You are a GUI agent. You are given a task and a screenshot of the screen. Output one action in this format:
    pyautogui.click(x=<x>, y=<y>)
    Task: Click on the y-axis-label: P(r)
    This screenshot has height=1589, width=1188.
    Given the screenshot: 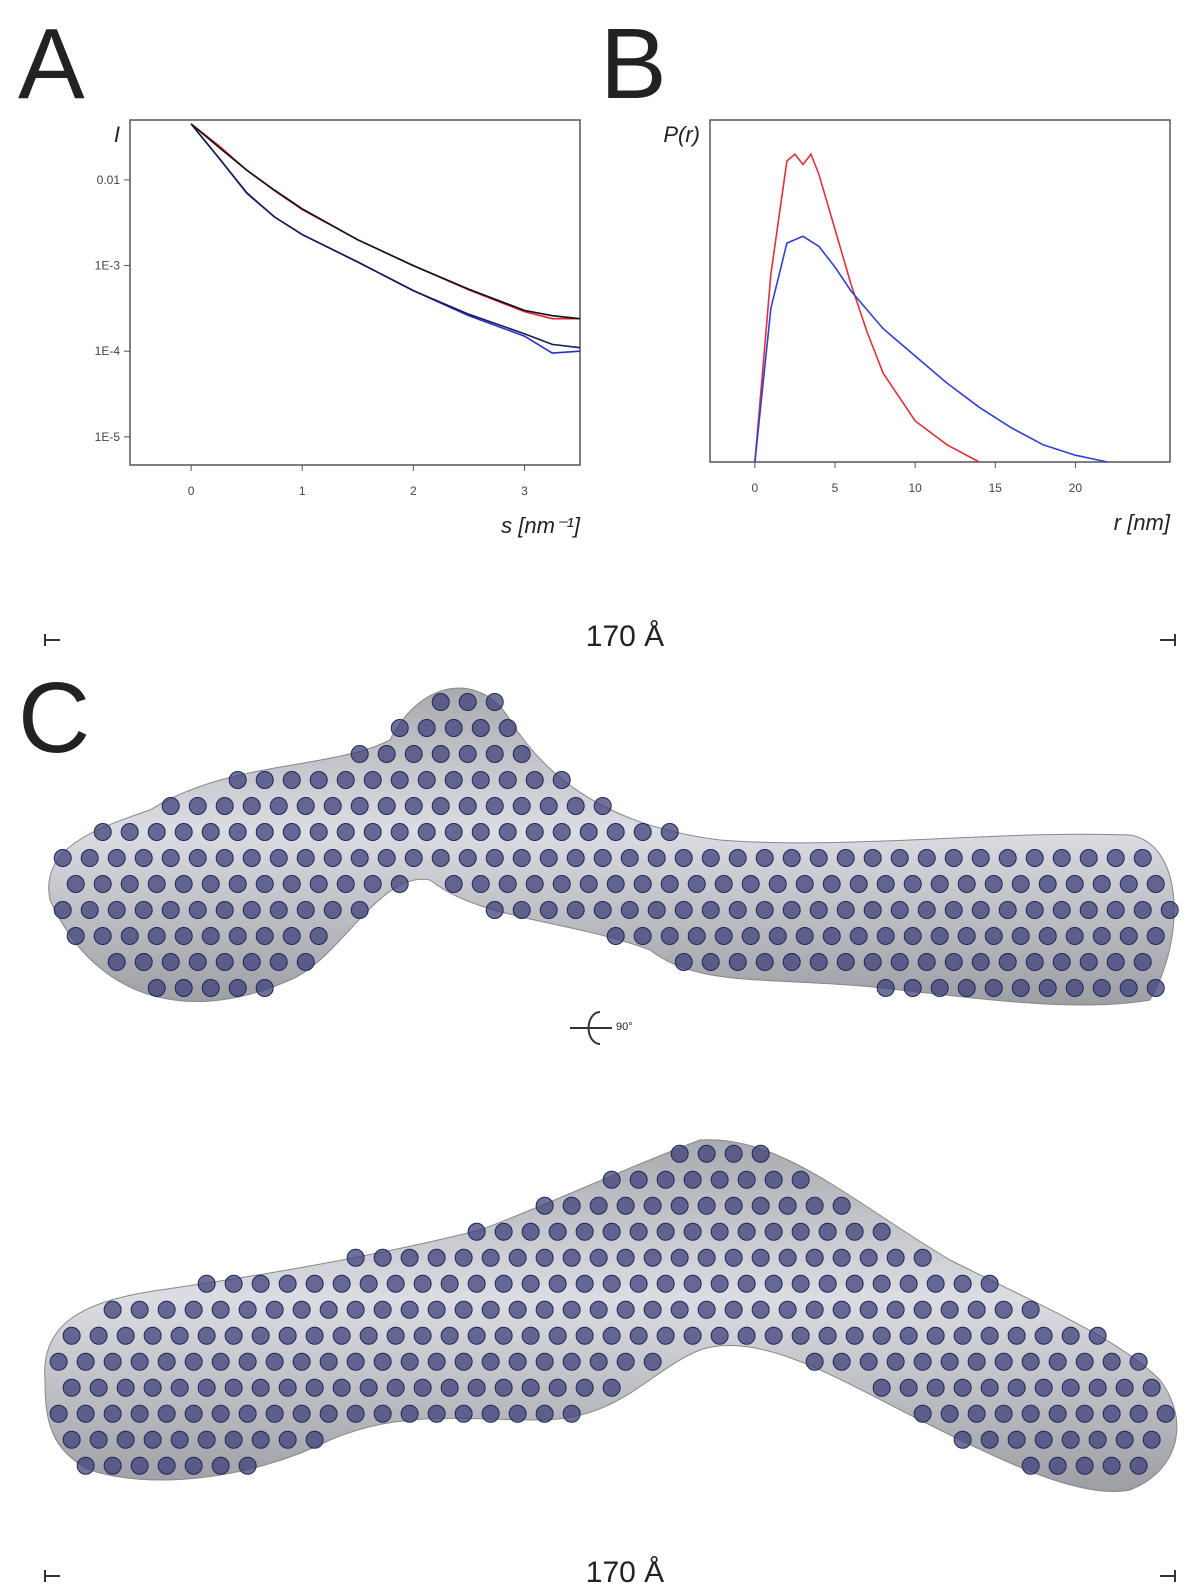 What is the action you would take?
    pyautogui.click(x=681, y=134)
    